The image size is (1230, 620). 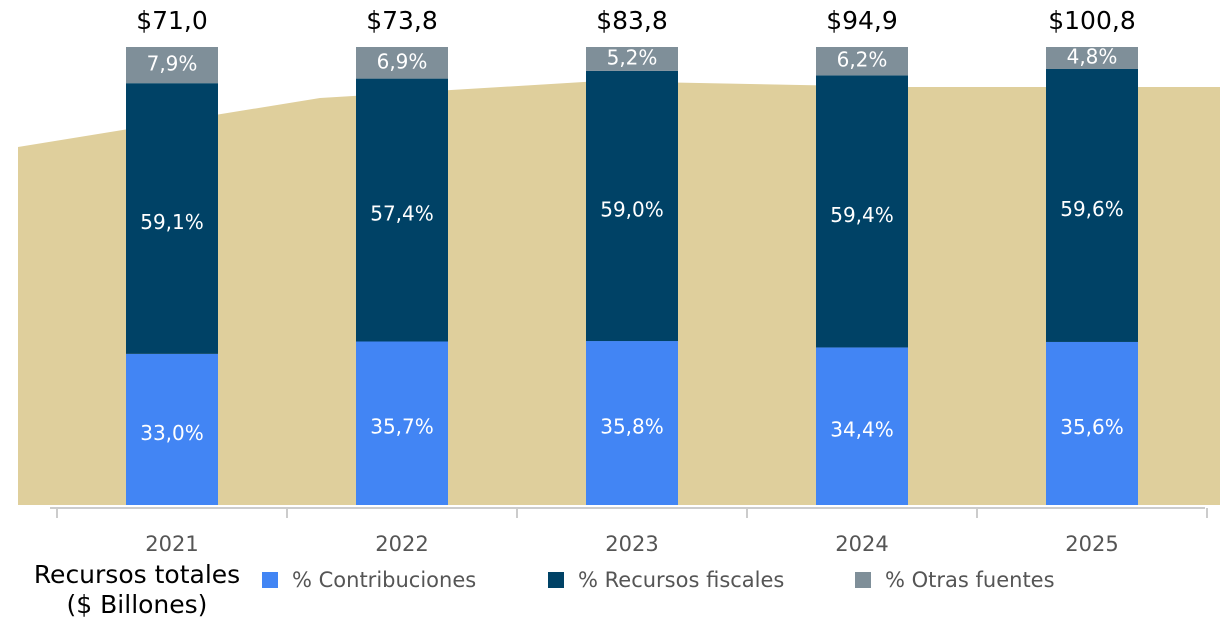 What do you see at coordinates (1092, 427) in the screenshot?
I see `value-label: 35,6%` at bounding box center [1092, 427].